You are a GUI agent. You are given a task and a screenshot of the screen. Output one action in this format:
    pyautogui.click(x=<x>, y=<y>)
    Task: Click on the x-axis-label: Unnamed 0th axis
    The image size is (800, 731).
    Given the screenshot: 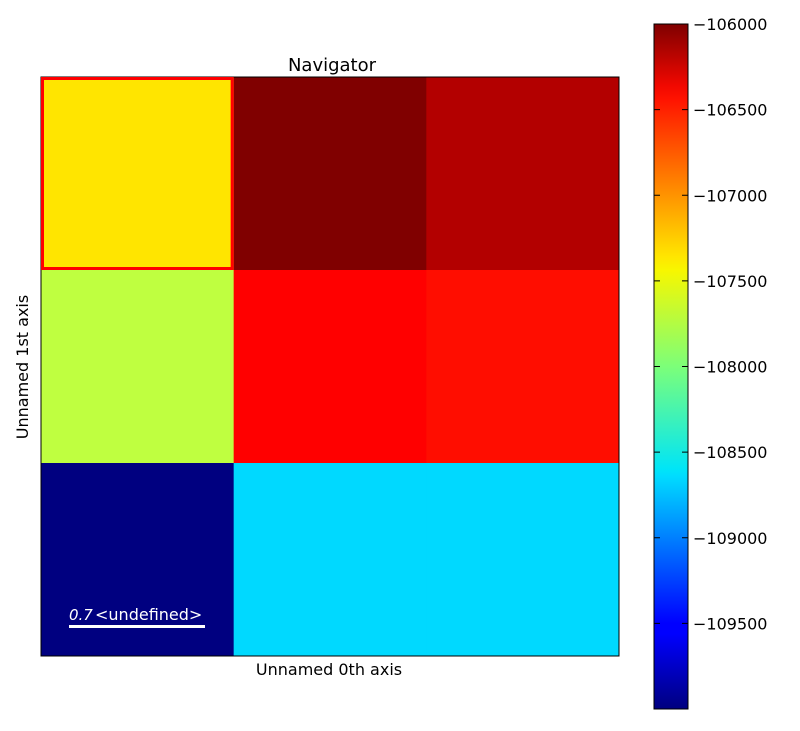 What is the action you would take?
    pyautogui.click(x=329, y=669)
    